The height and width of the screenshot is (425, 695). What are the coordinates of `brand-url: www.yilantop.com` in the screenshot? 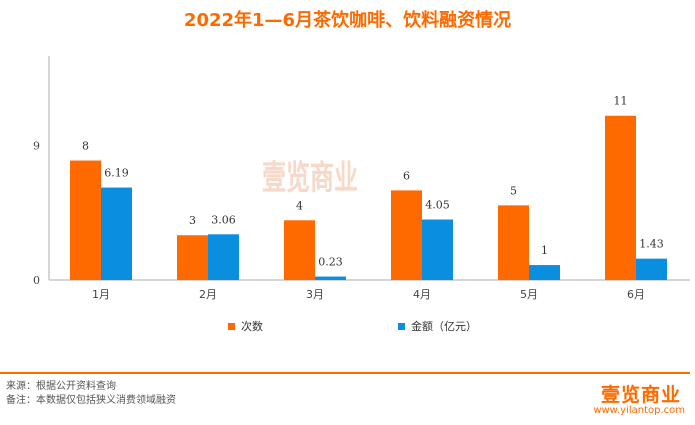 It's located at (639, 410).